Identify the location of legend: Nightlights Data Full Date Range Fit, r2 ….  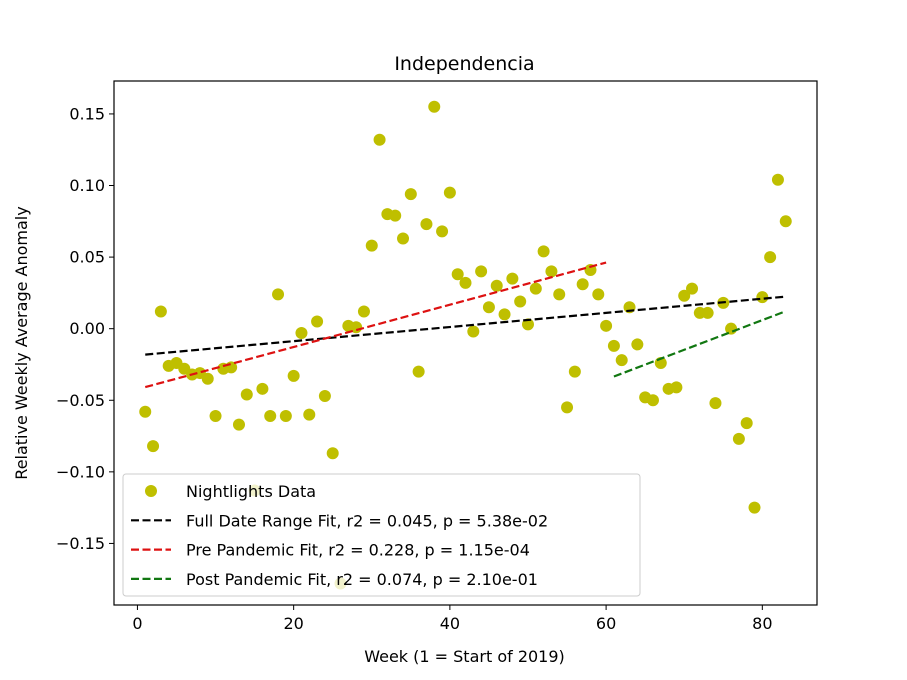
(381, 535).